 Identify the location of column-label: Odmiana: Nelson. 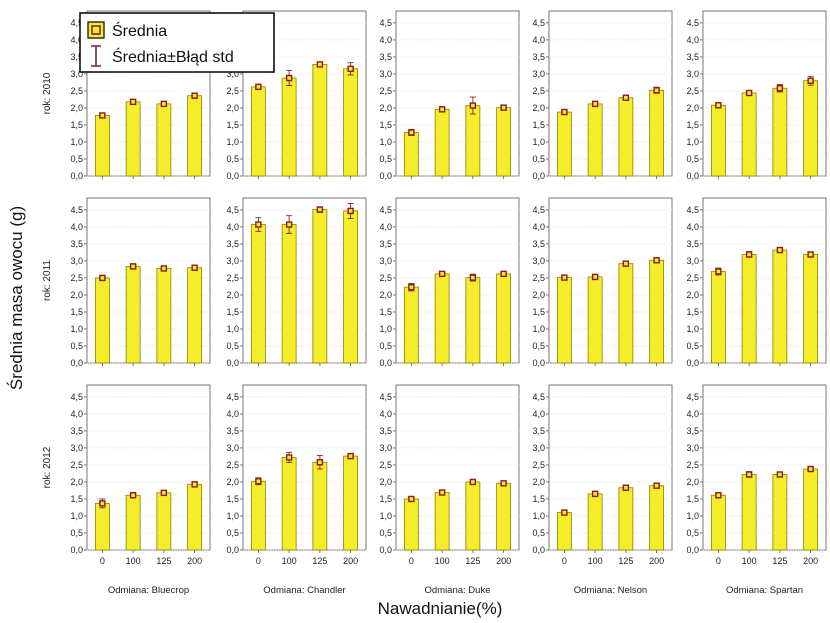
(610, 590).